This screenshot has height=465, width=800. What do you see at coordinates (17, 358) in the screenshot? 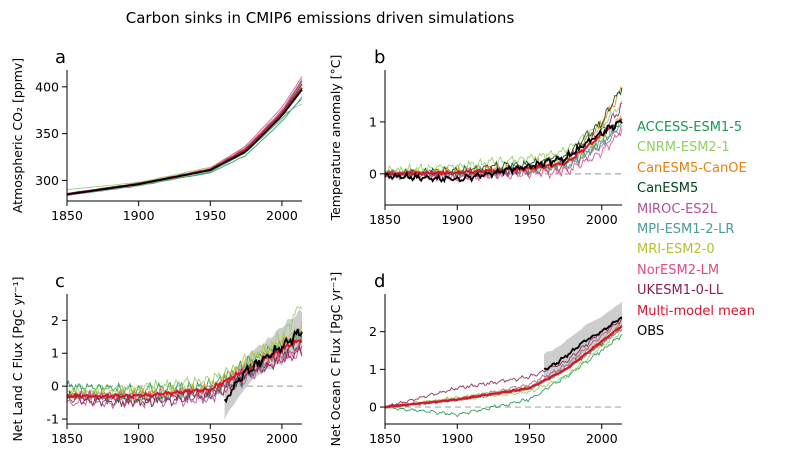
I see `y-axis-label: Net Land C Flux [PgC yr⁻¹]` at bounding box center [17, 358].